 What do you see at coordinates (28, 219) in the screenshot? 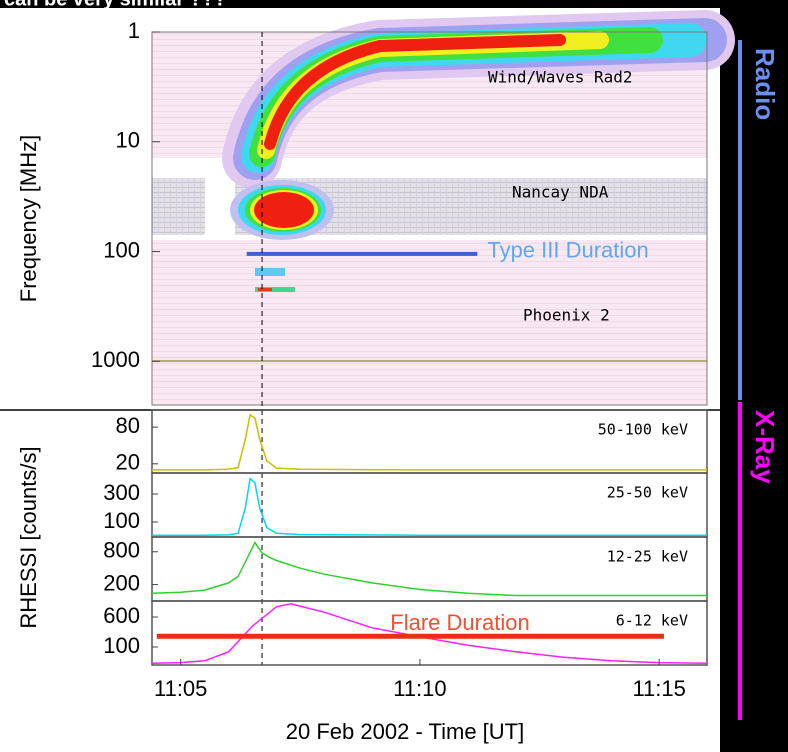
I see `y-axis-label: Frequency [MHz]` at bounding box center [28, 219].